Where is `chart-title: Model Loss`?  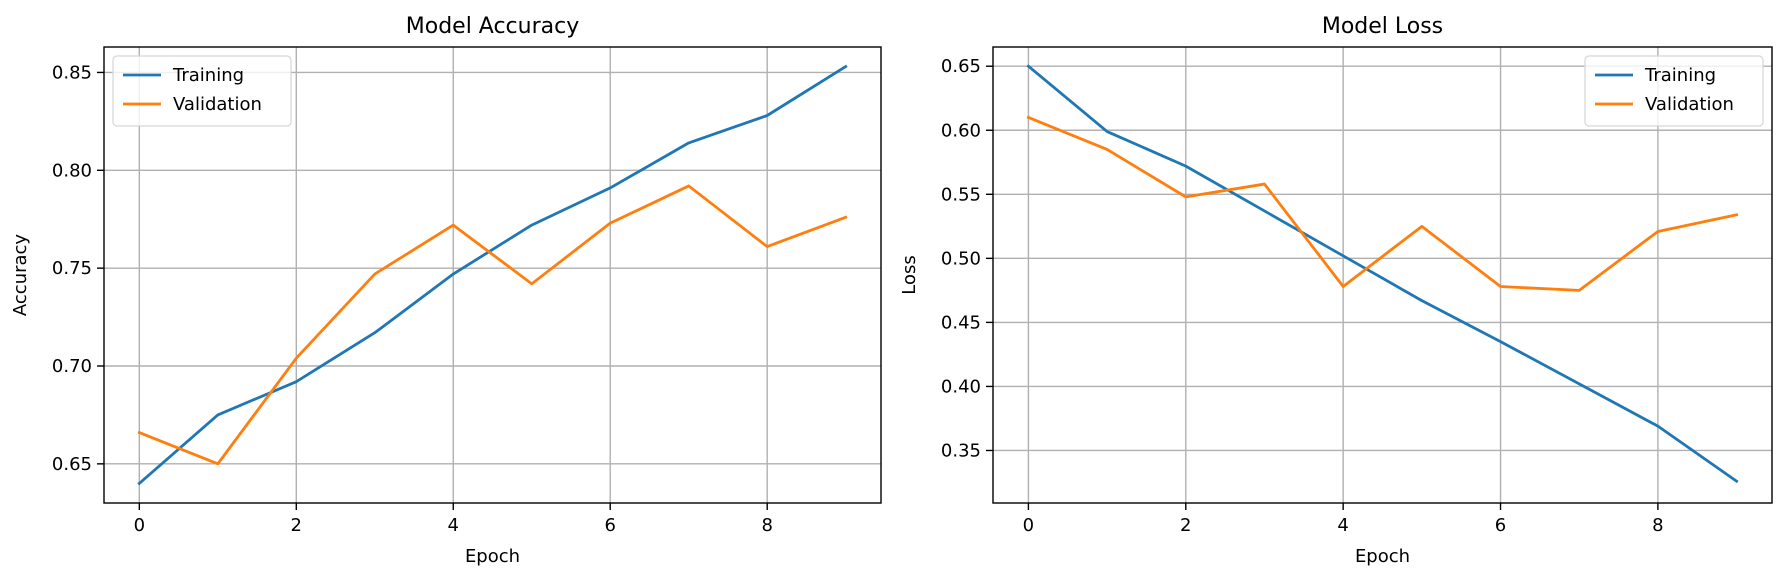
chart-title: Model Loss is located at coordinates (1382, 26).